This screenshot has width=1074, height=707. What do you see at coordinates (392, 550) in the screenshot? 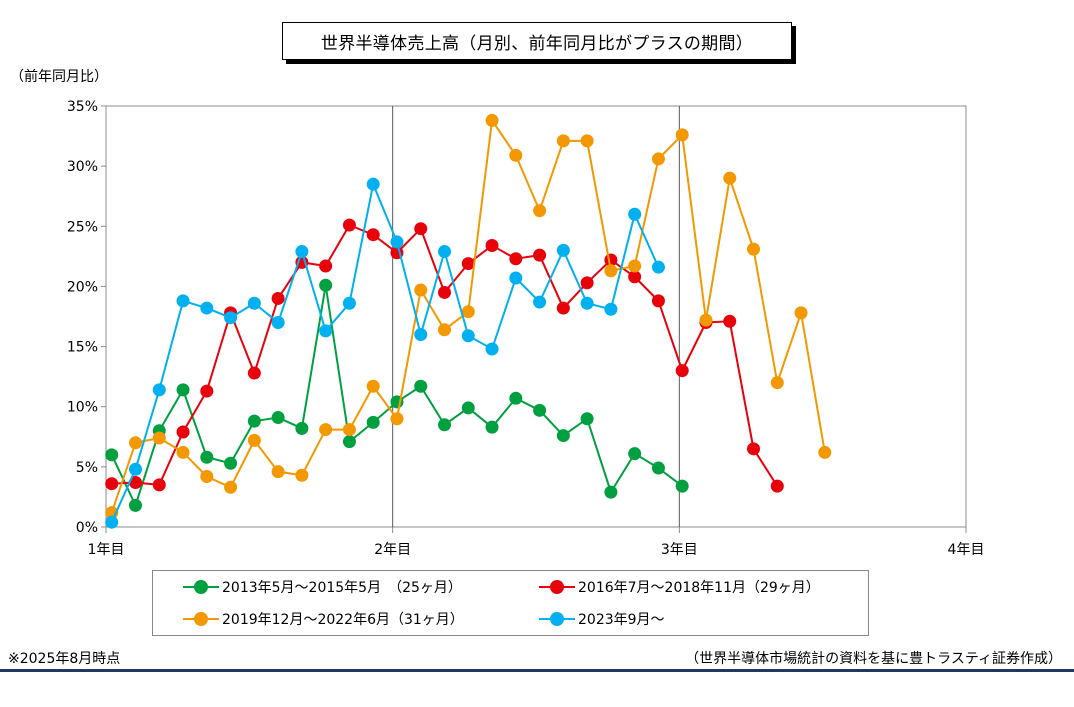
I see `x-tick-label: 2年目` at bounding box center [392, 550].